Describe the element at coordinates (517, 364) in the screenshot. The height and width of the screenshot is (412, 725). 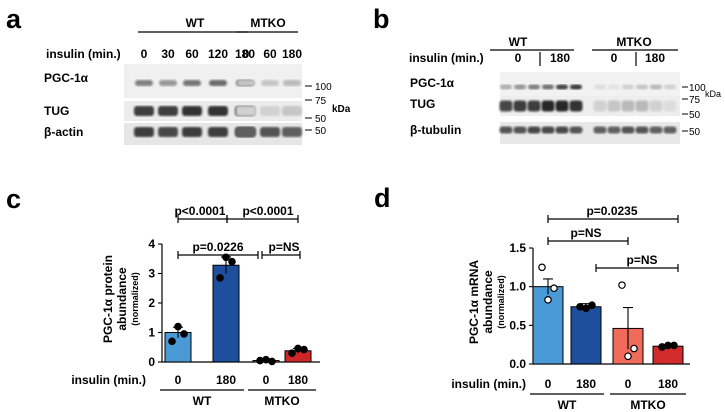
I see `y-tick-label: 0.0` at that location.